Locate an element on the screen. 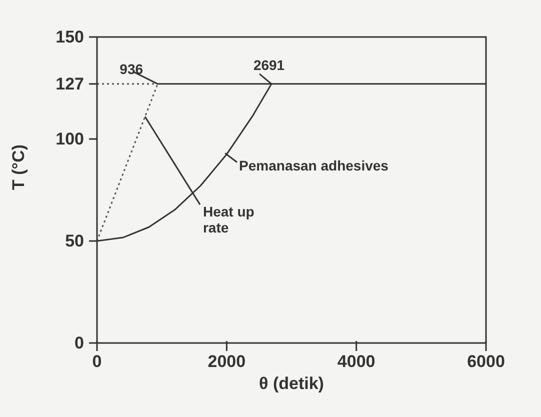  y-tick-label: 100 is located at coordinates (70, 139).